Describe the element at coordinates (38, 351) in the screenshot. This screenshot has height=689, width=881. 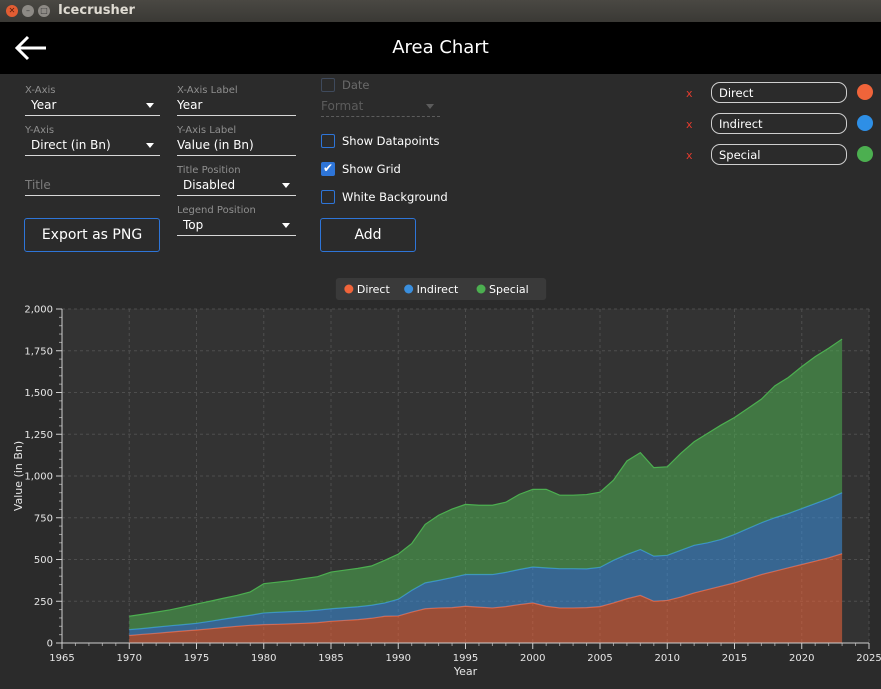
I see `y-tick-label: 1,750` at that location.